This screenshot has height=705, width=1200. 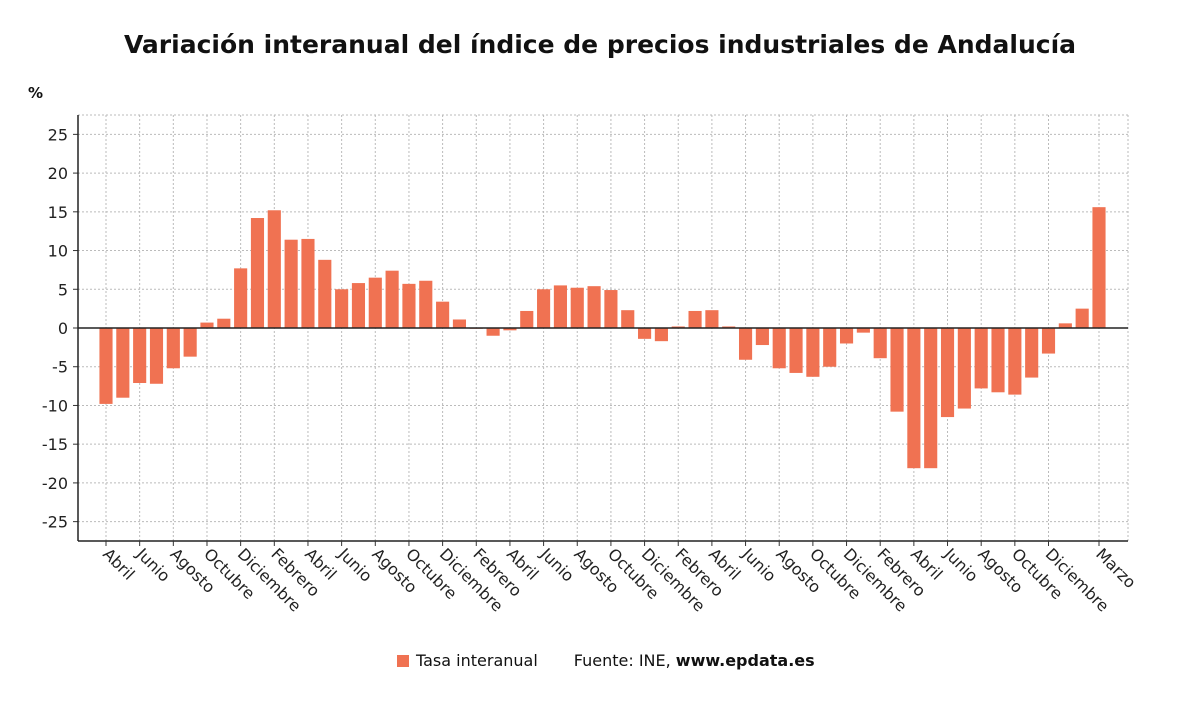 I want to click on y-tick-label: -25, so click(x=55, y=522).